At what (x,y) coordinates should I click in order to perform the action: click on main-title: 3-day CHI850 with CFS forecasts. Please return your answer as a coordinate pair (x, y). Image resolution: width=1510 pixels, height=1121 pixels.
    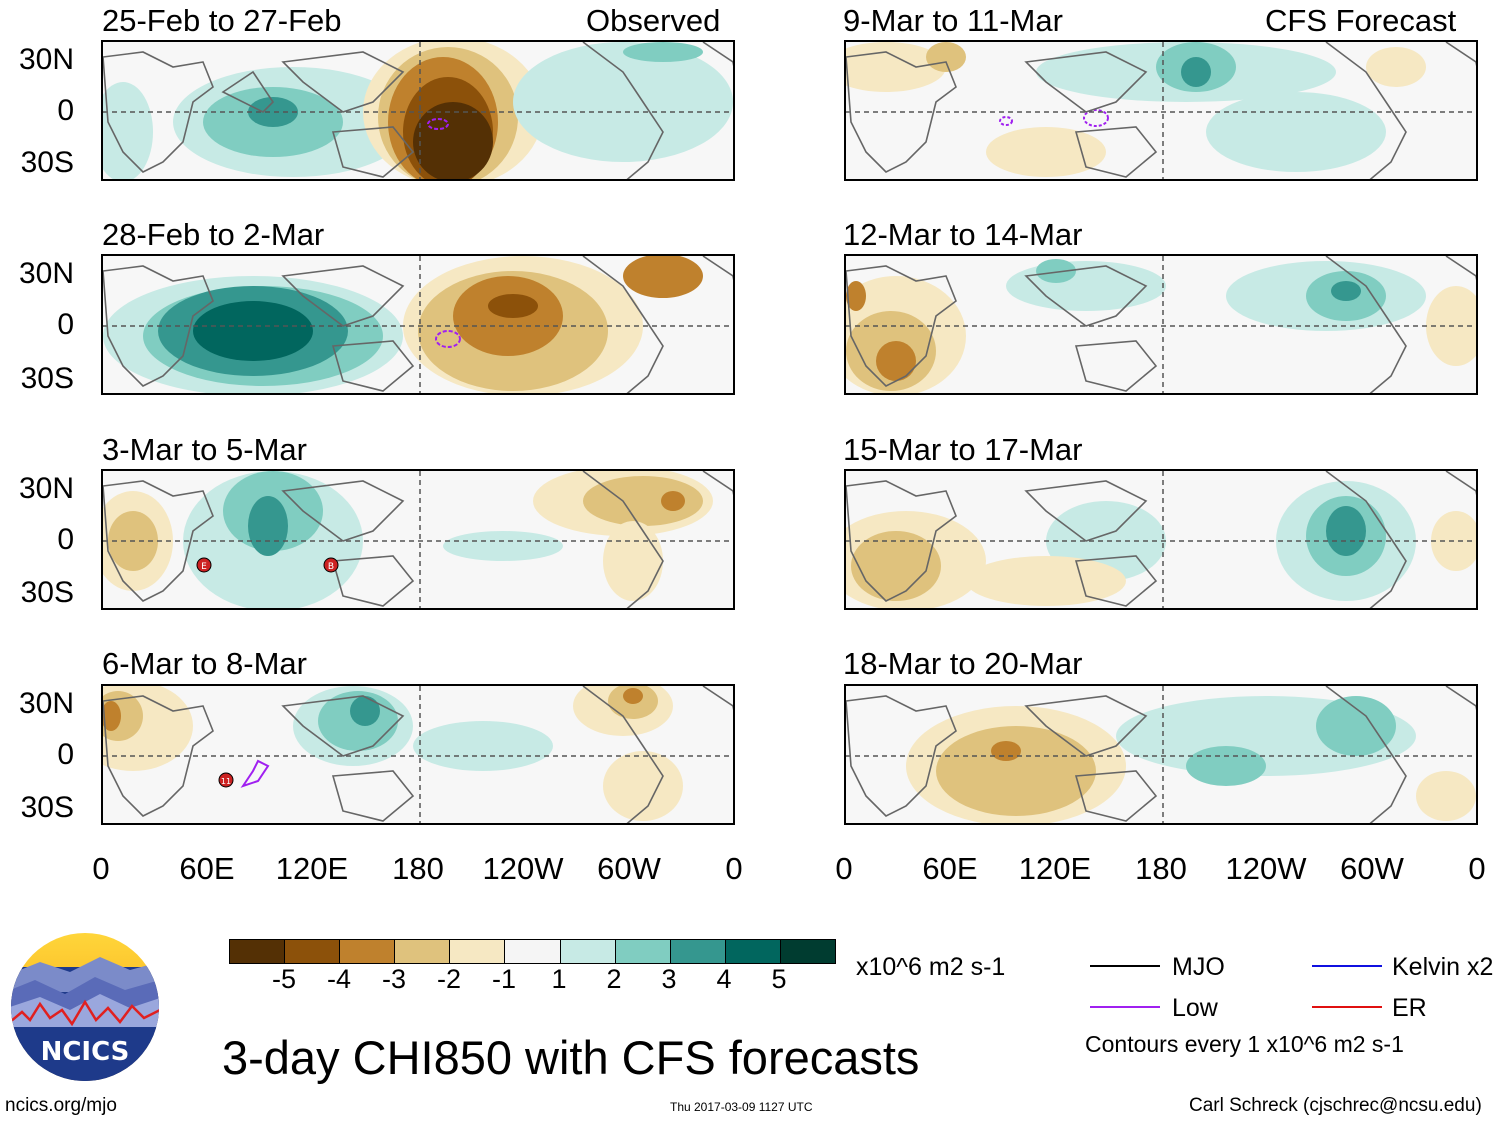
    Looking at the image, I should click on (571, 1057).